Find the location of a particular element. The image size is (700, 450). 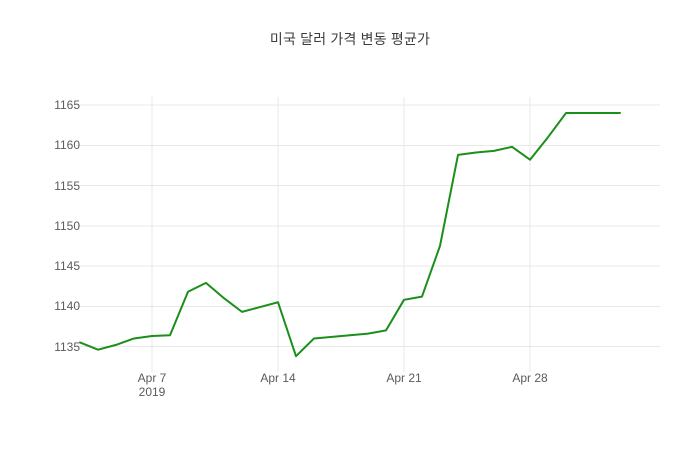

y-axis-tick-label: 1140 is located at coordinates (67, 306).